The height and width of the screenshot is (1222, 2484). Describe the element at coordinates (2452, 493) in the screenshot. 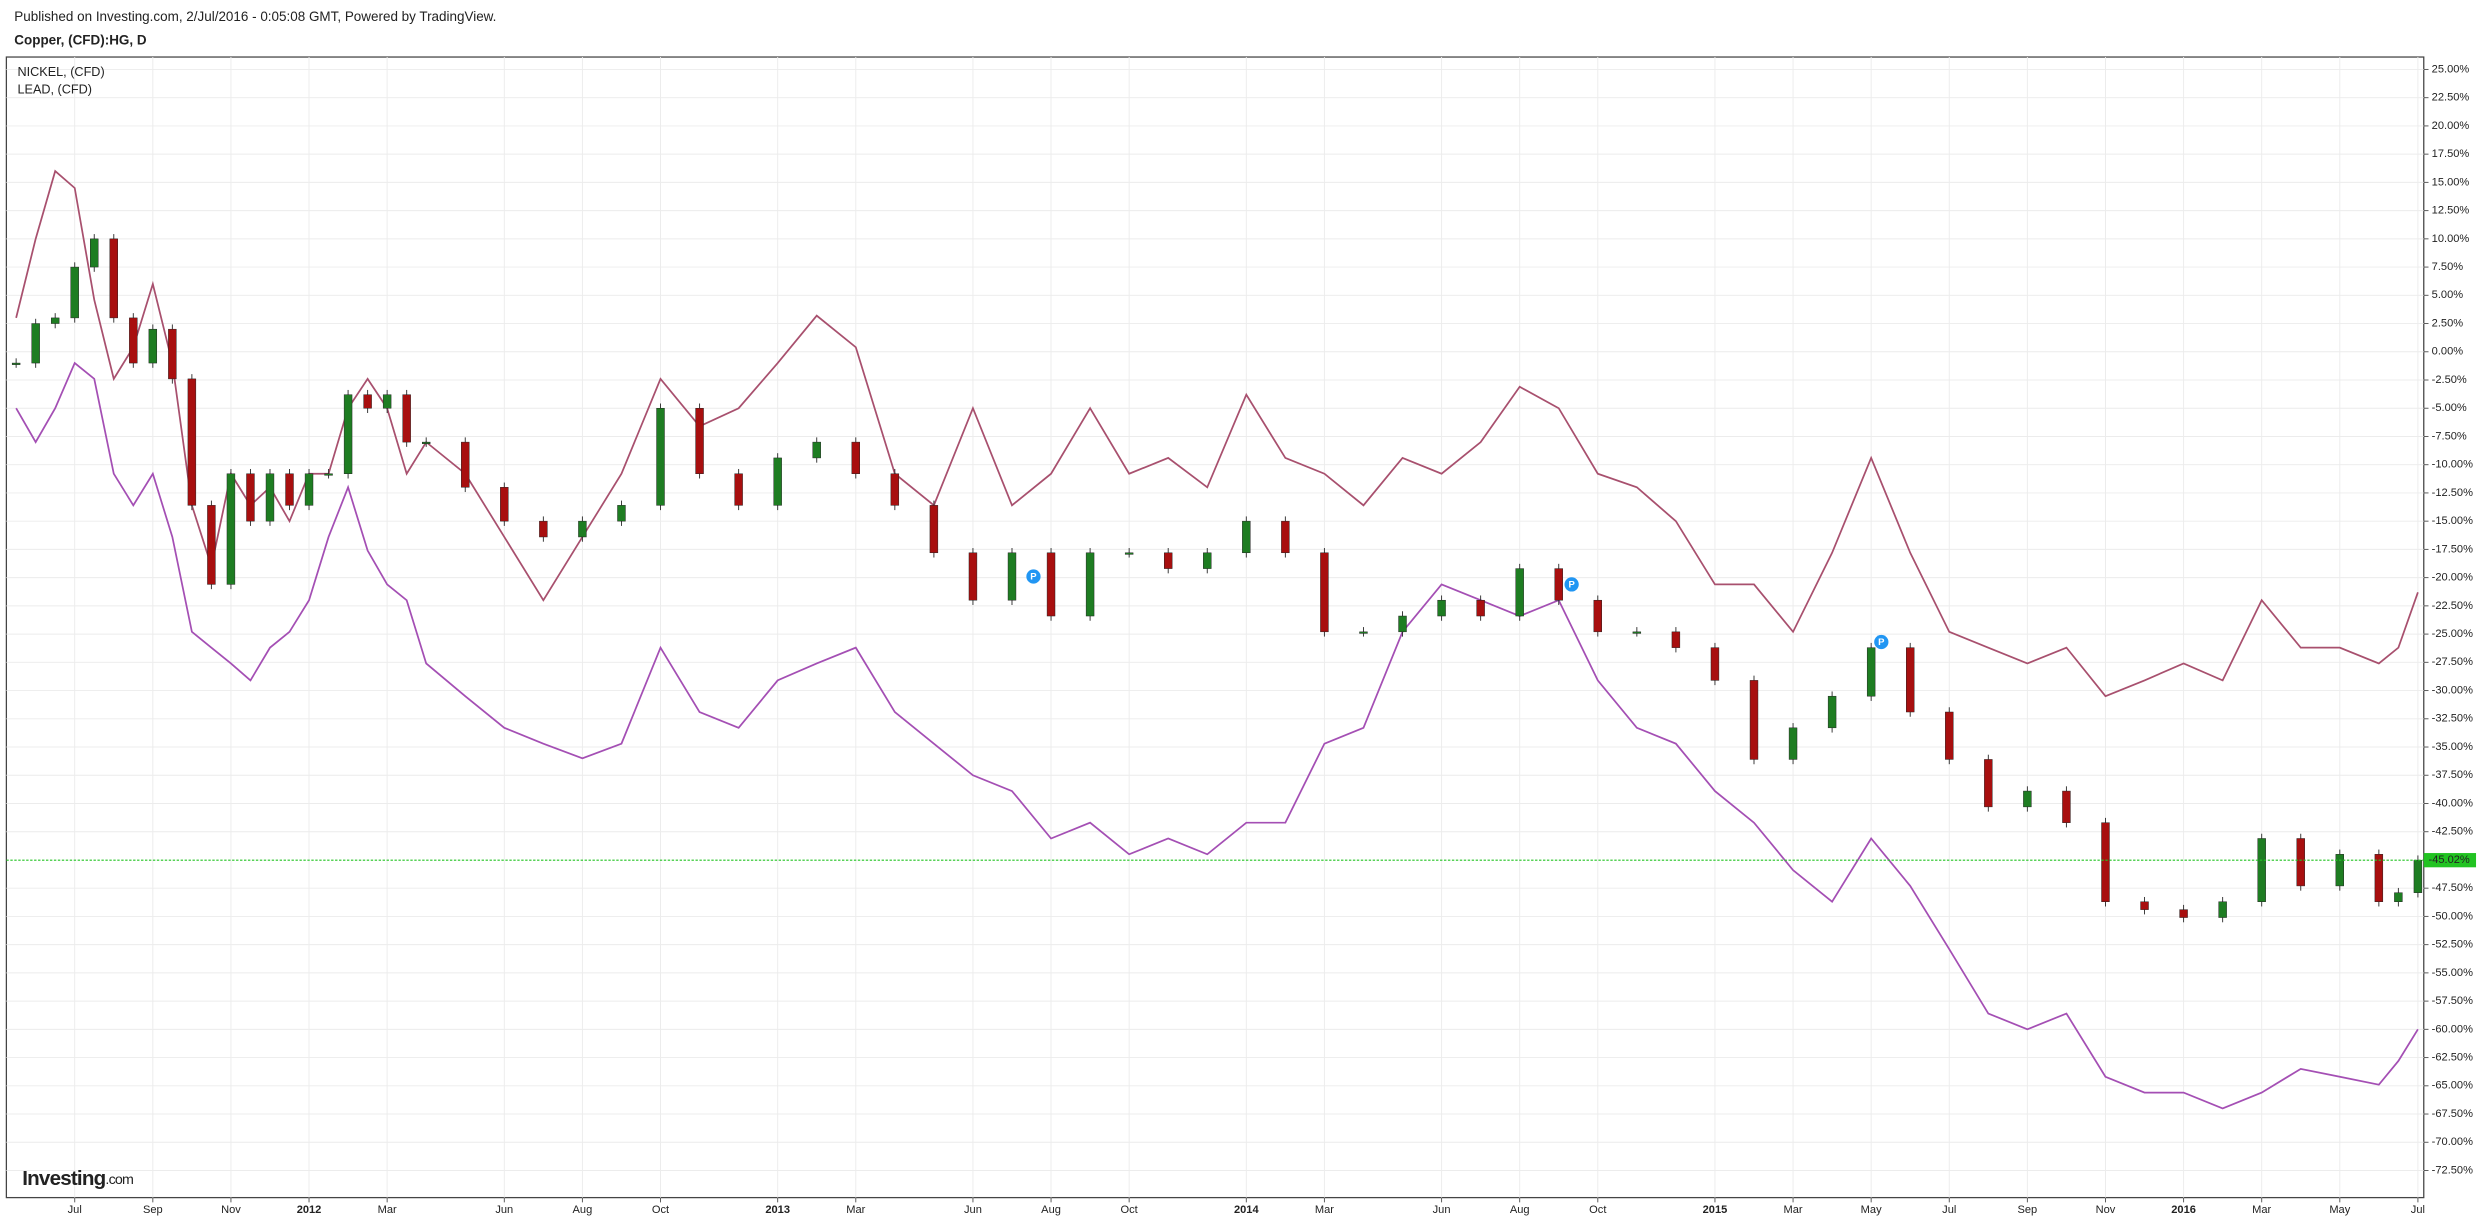

I see `y-tick-label: -12.50%` at that location.